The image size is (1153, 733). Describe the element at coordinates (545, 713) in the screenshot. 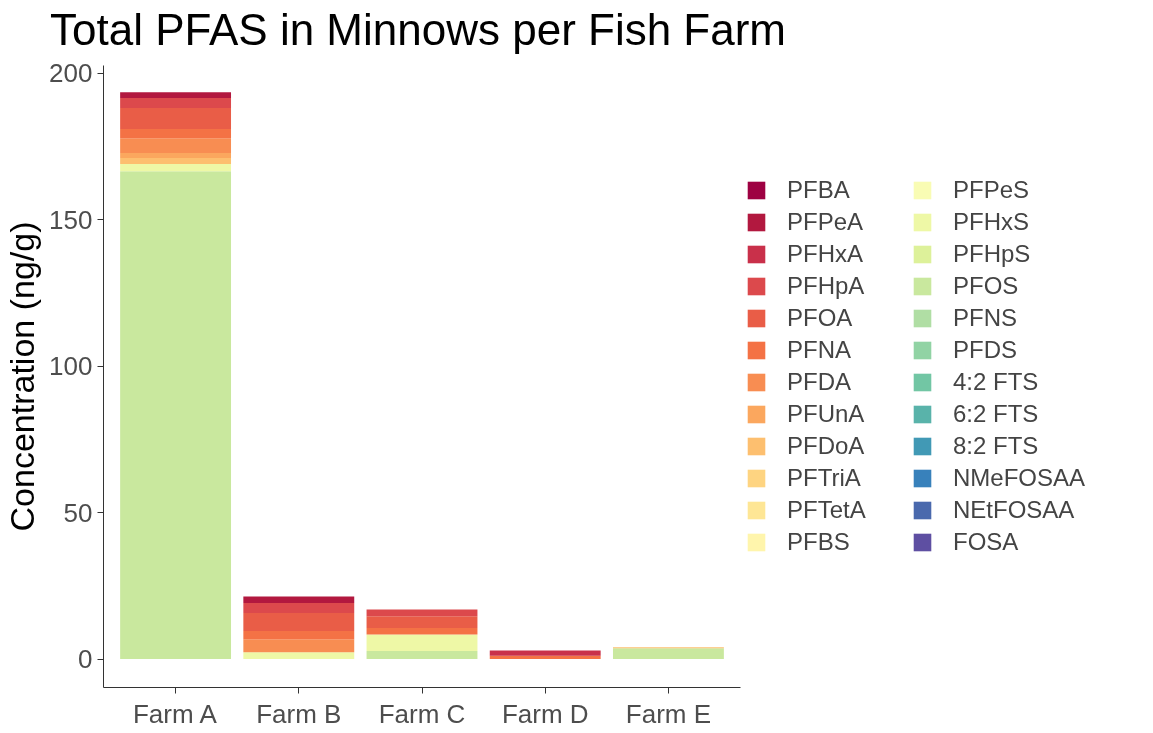

I see `x-tick-label: Farm D` at that location.